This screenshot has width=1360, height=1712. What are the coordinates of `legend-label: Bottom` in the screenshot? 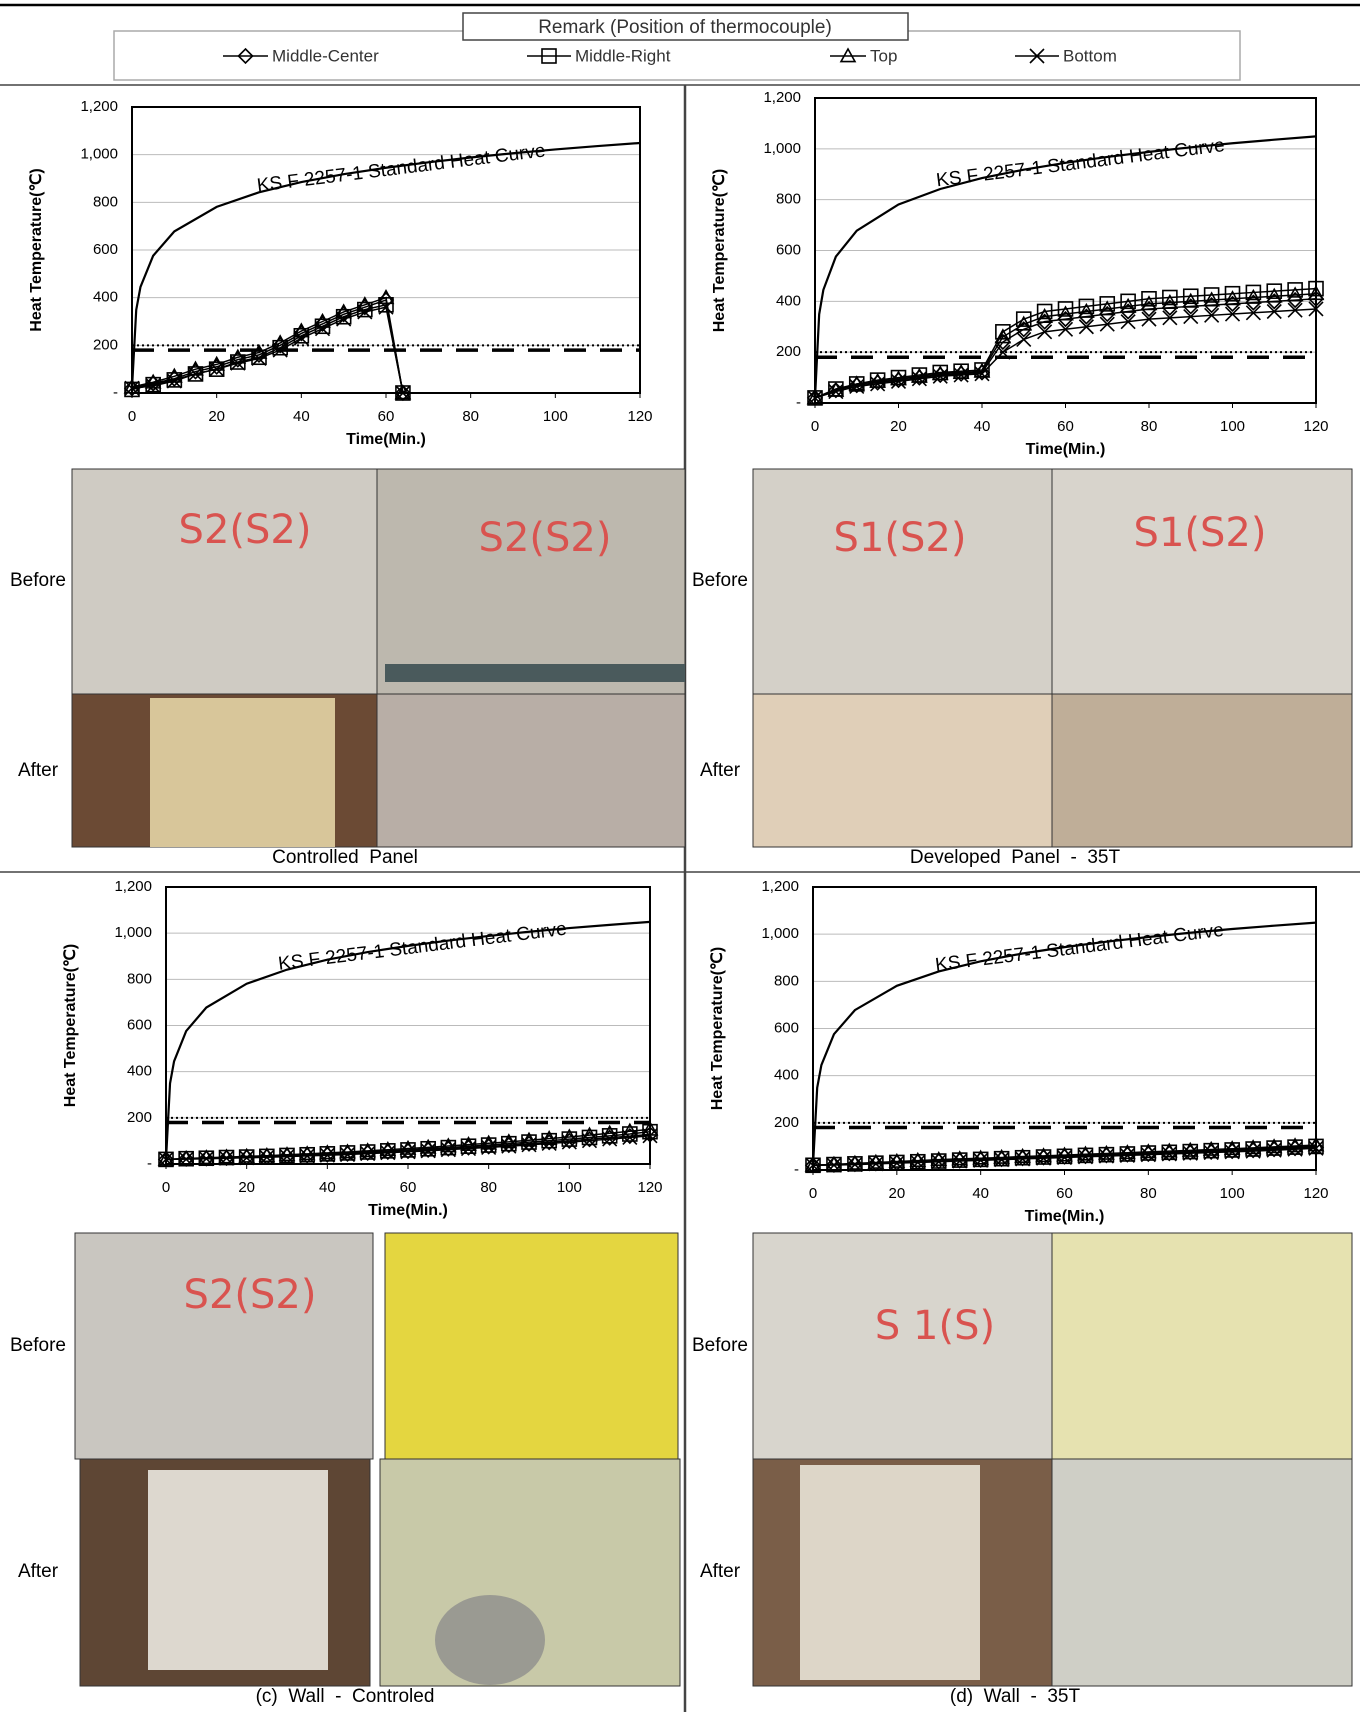 It's located at (1090, 55).